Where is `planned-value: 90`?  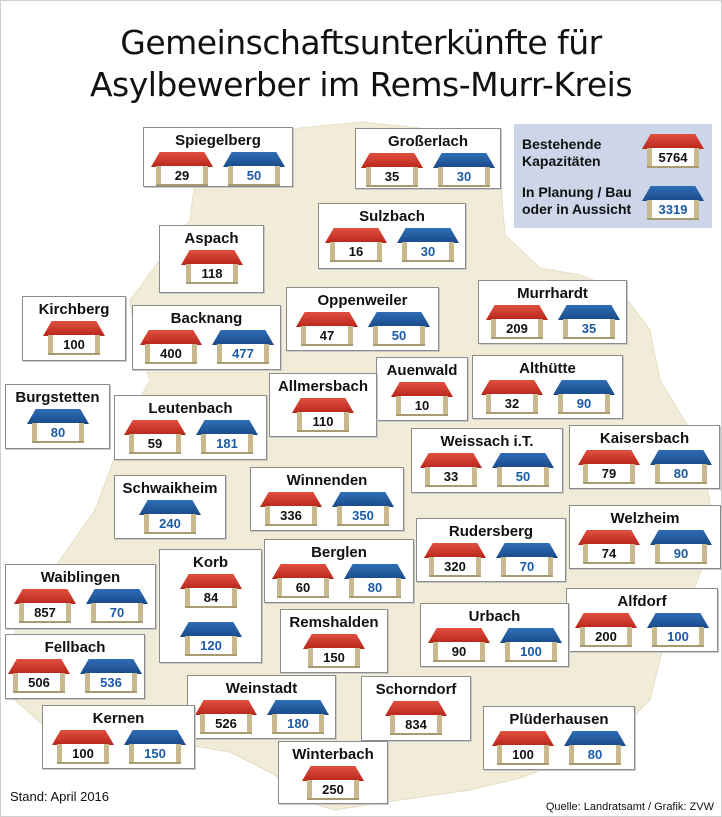
planned-value: 90 is located at coordinates (681, 553).